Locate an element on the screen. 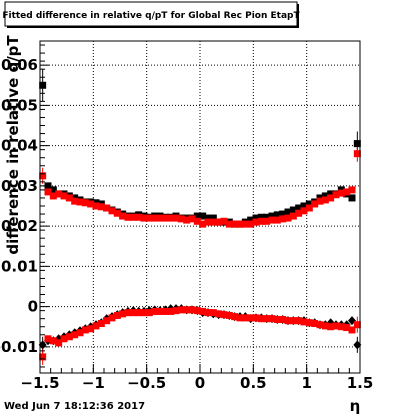  title-frame is located at coordinates (151, 14).